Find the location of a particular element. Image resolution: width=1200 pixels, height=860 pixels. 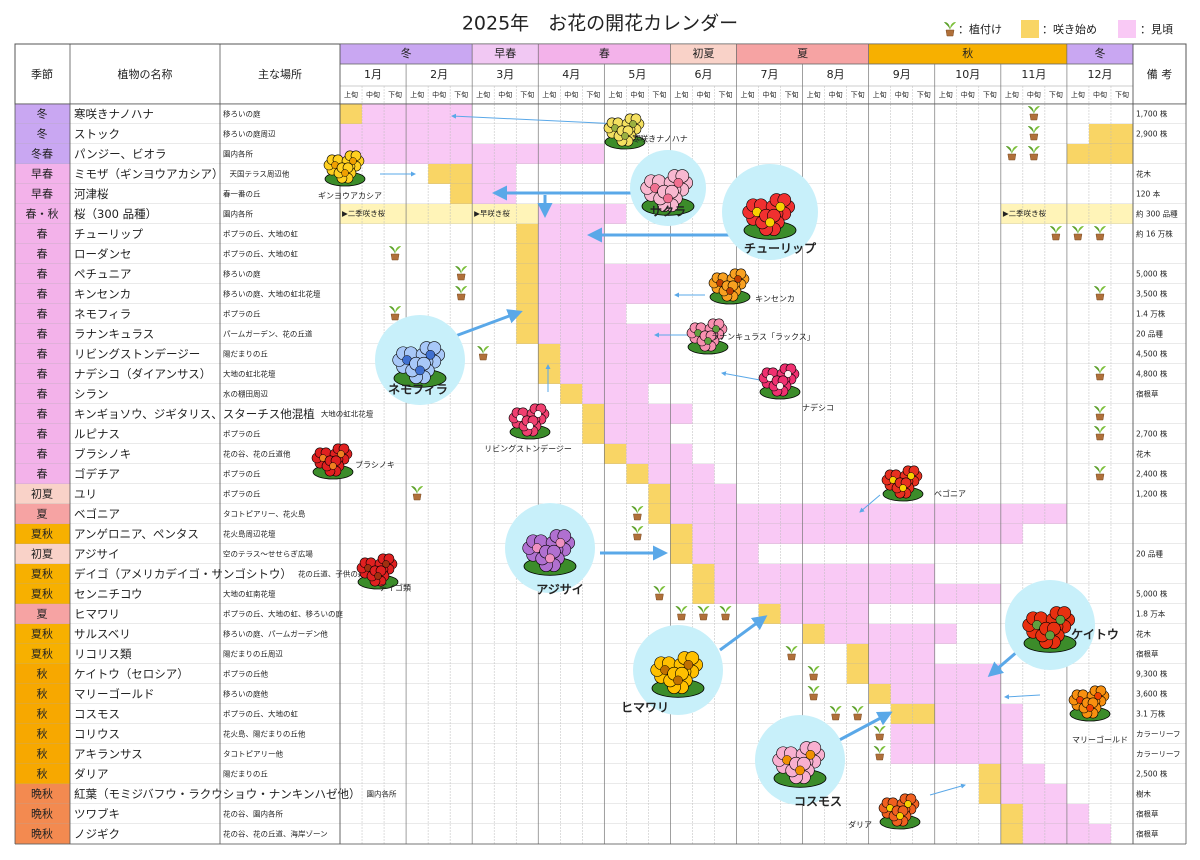

note: カラーリーフ is located at coordinates (1158, 734).